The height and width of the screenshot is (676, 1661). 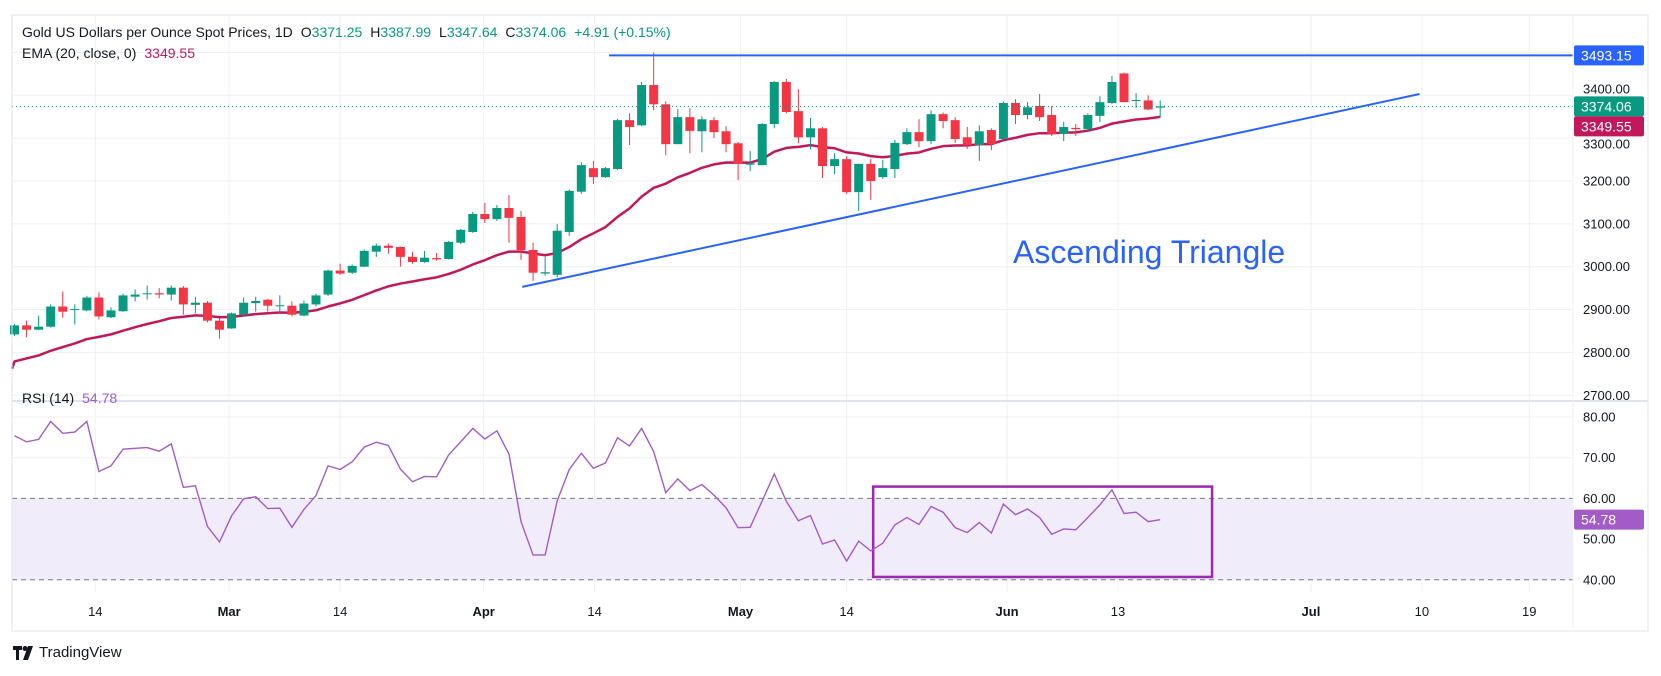 What do you see at coordinates (1606, 309) in the screenshot?
I see `price-axis-label: 2900.00` at bounding box center [1606, 309].